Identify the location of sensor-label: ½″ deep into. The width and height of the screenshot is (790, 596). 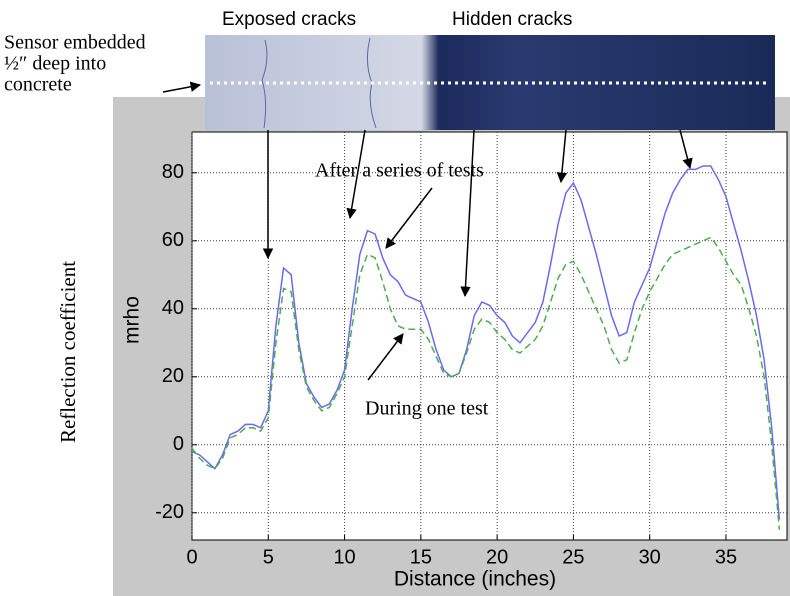
(55, 64).